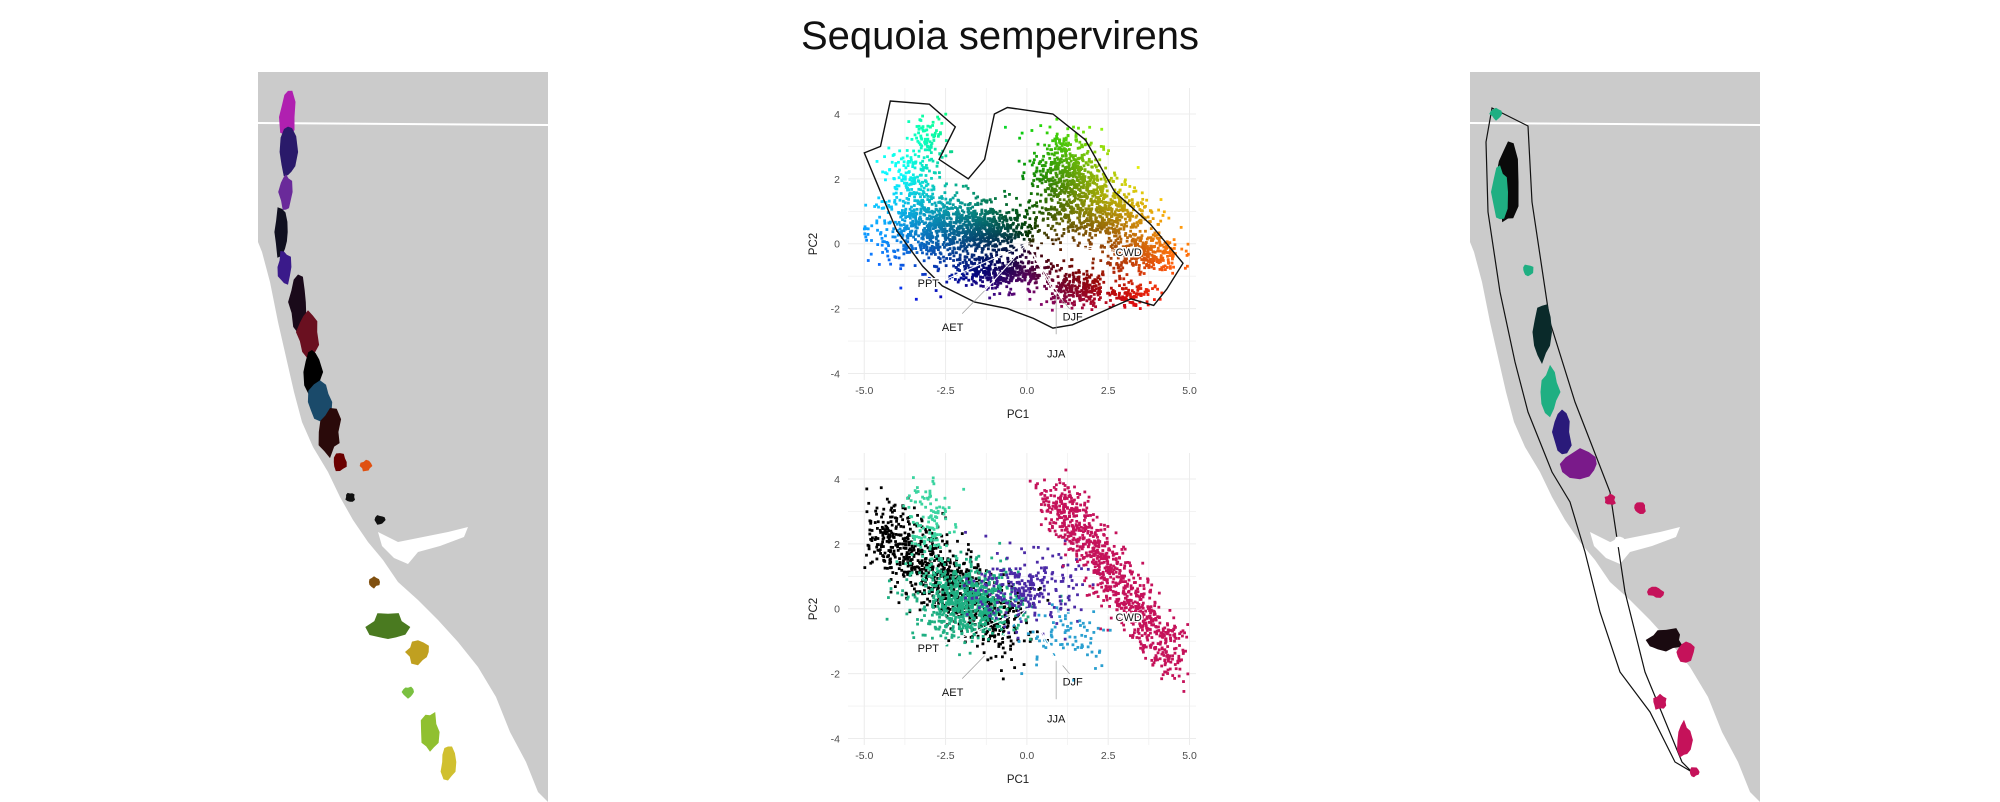 This screenshot has height=802, width=2000. I want to click on figure-title: Sequoia sempervirens, so click(1000, 36).